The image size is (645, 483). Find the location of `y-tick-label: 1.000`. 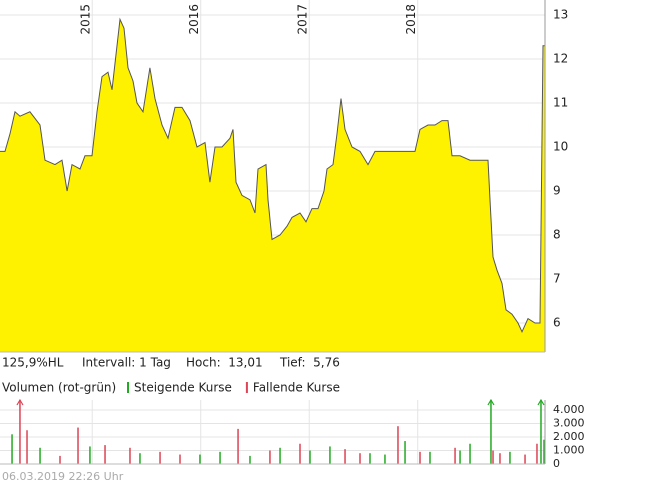

y-tick-label: 1.000 is located at coordinates (569, 449).